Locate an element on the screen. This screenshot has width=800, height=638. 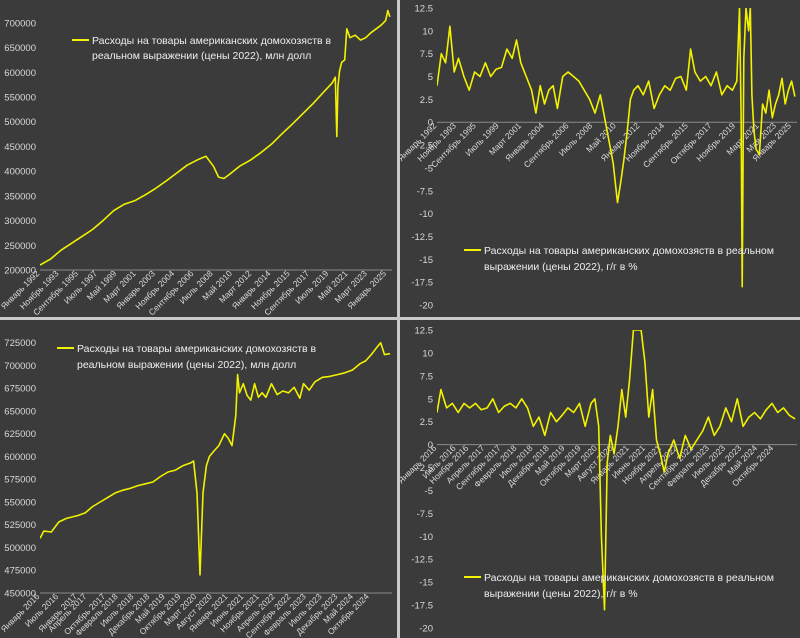
y-tick-label: 300000 is located at coordinates (20, 221).